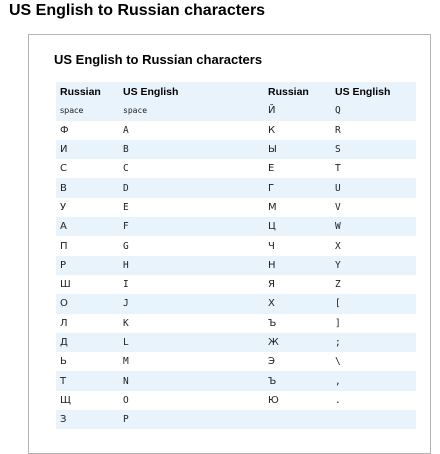  What do you see at coordinates (87, 284) in the screenshot?
I see `russian-cell: Ш` at bounding box center [87, 284].